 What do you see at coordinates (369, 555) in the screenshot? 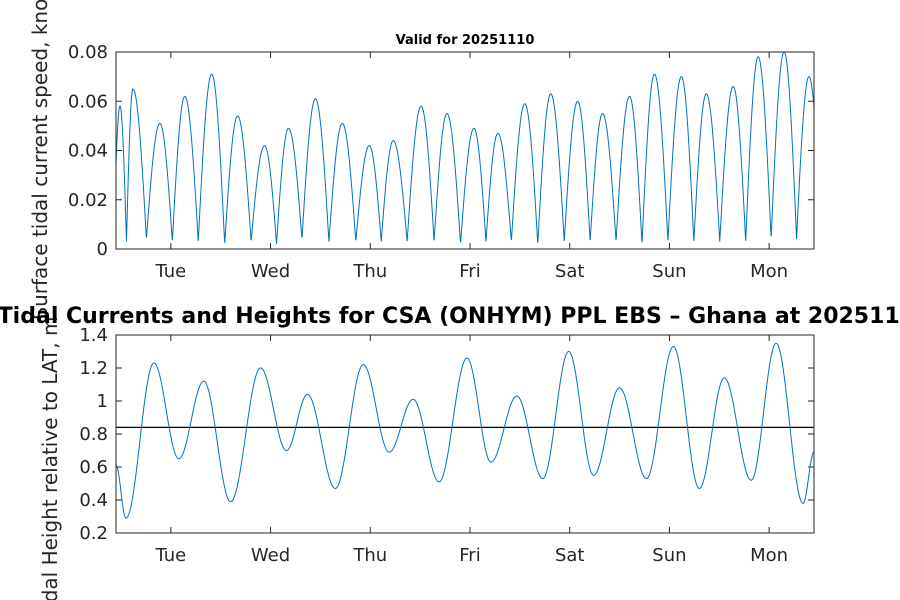
I see `height-xtick-label: Thu` at bounding box center [369, 555].